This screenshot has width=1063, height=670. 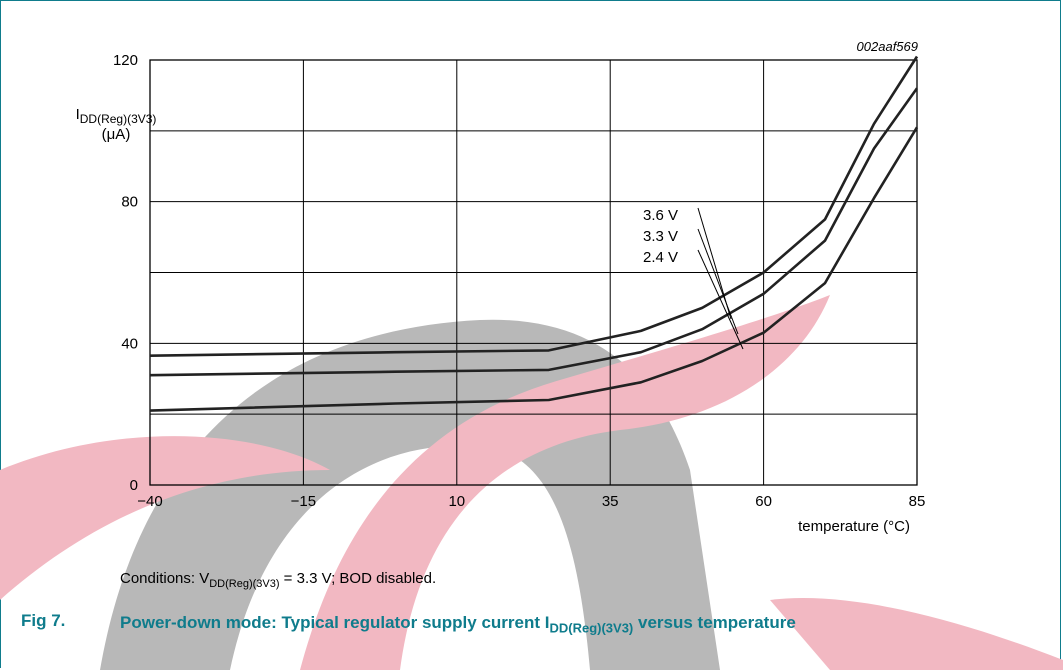 What do you see at coordinates (43, 620) in the screenshot?
I see `figure-number: Fig 7.` at bounding box center [43, 620].